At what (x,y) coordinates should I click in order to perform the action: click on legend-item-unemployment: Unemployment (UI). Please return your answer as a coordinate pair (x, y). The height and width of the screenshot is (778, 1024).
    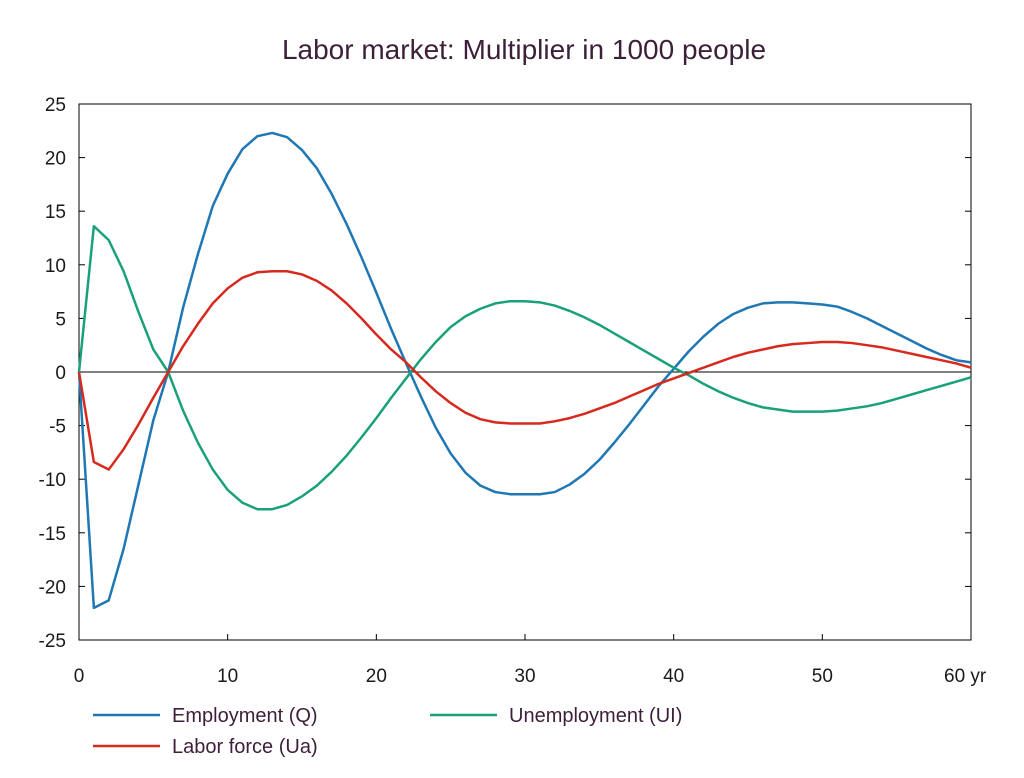
    Looking at the image, I should click on (556, 716).